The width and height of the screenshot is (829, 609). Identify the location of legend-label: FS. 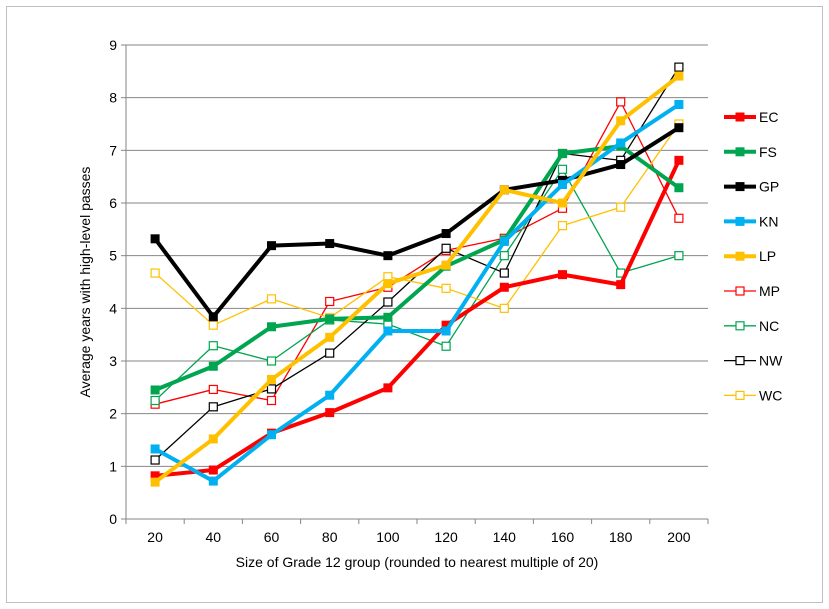
(768, 152).